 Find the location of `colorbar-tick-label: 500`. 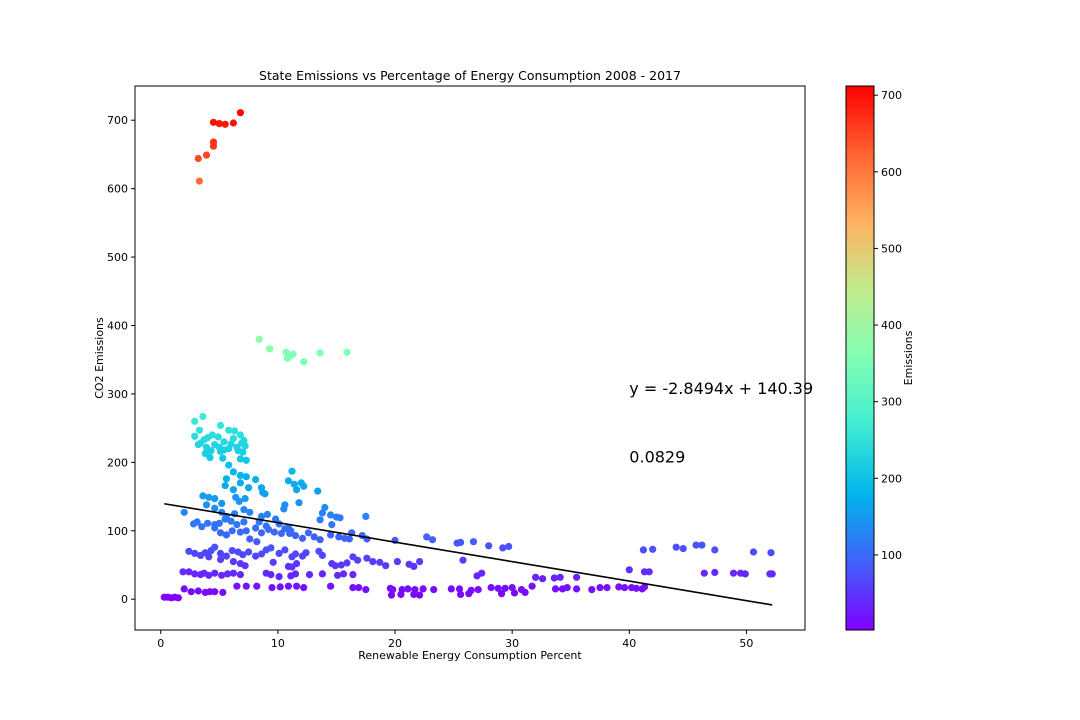

colorbar-tick-label: 500 is located at coordinates (891, 248).